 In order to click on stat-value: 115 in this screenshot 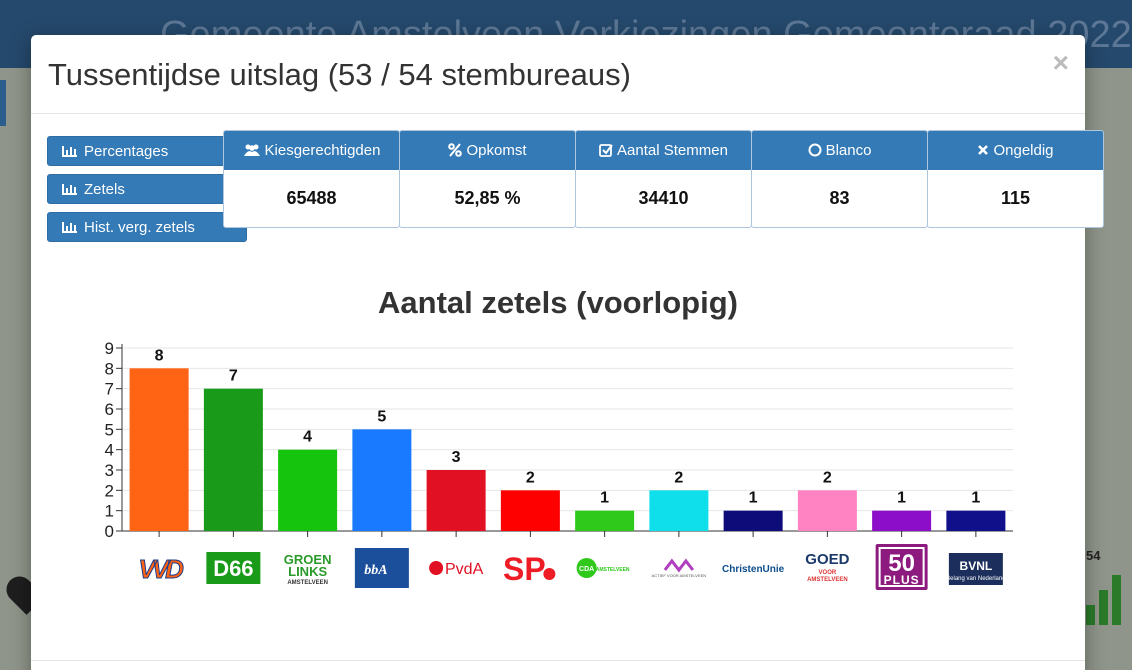, I will do `click(1015, 198)`.